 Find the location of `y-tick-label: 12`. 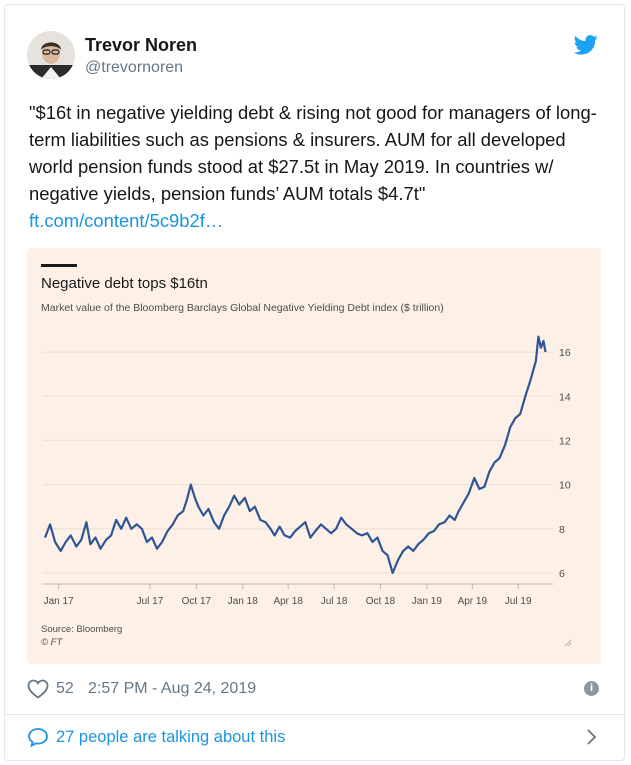

y-tick-label: 12 is located at coordinates (565, 441).